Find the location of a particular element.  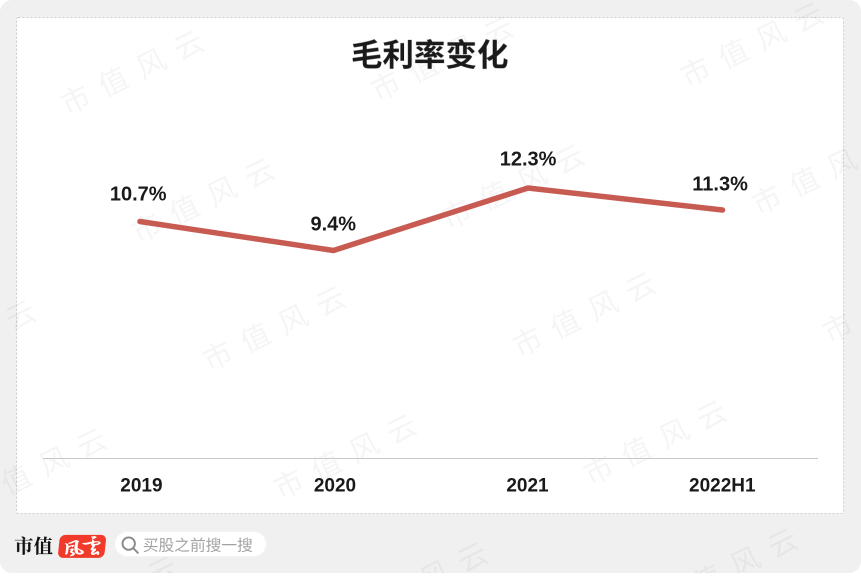

svg-text: 12.3% is located at coordinates (528, 160).